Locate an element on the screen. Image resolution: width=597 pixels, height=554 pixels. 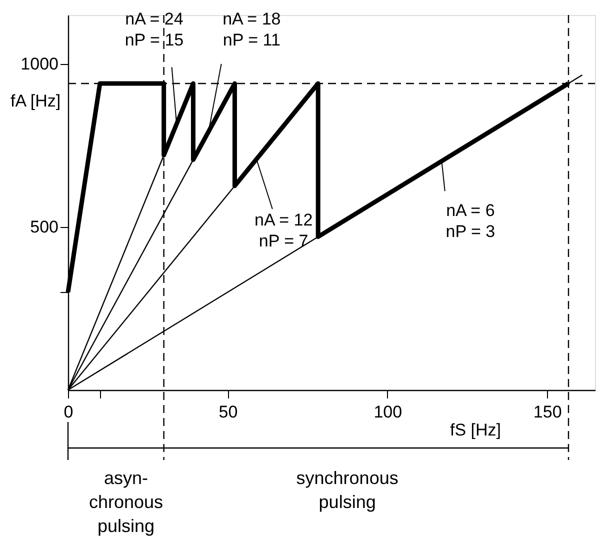
x-tick-label: 0 is located at coordinates (69, 412).